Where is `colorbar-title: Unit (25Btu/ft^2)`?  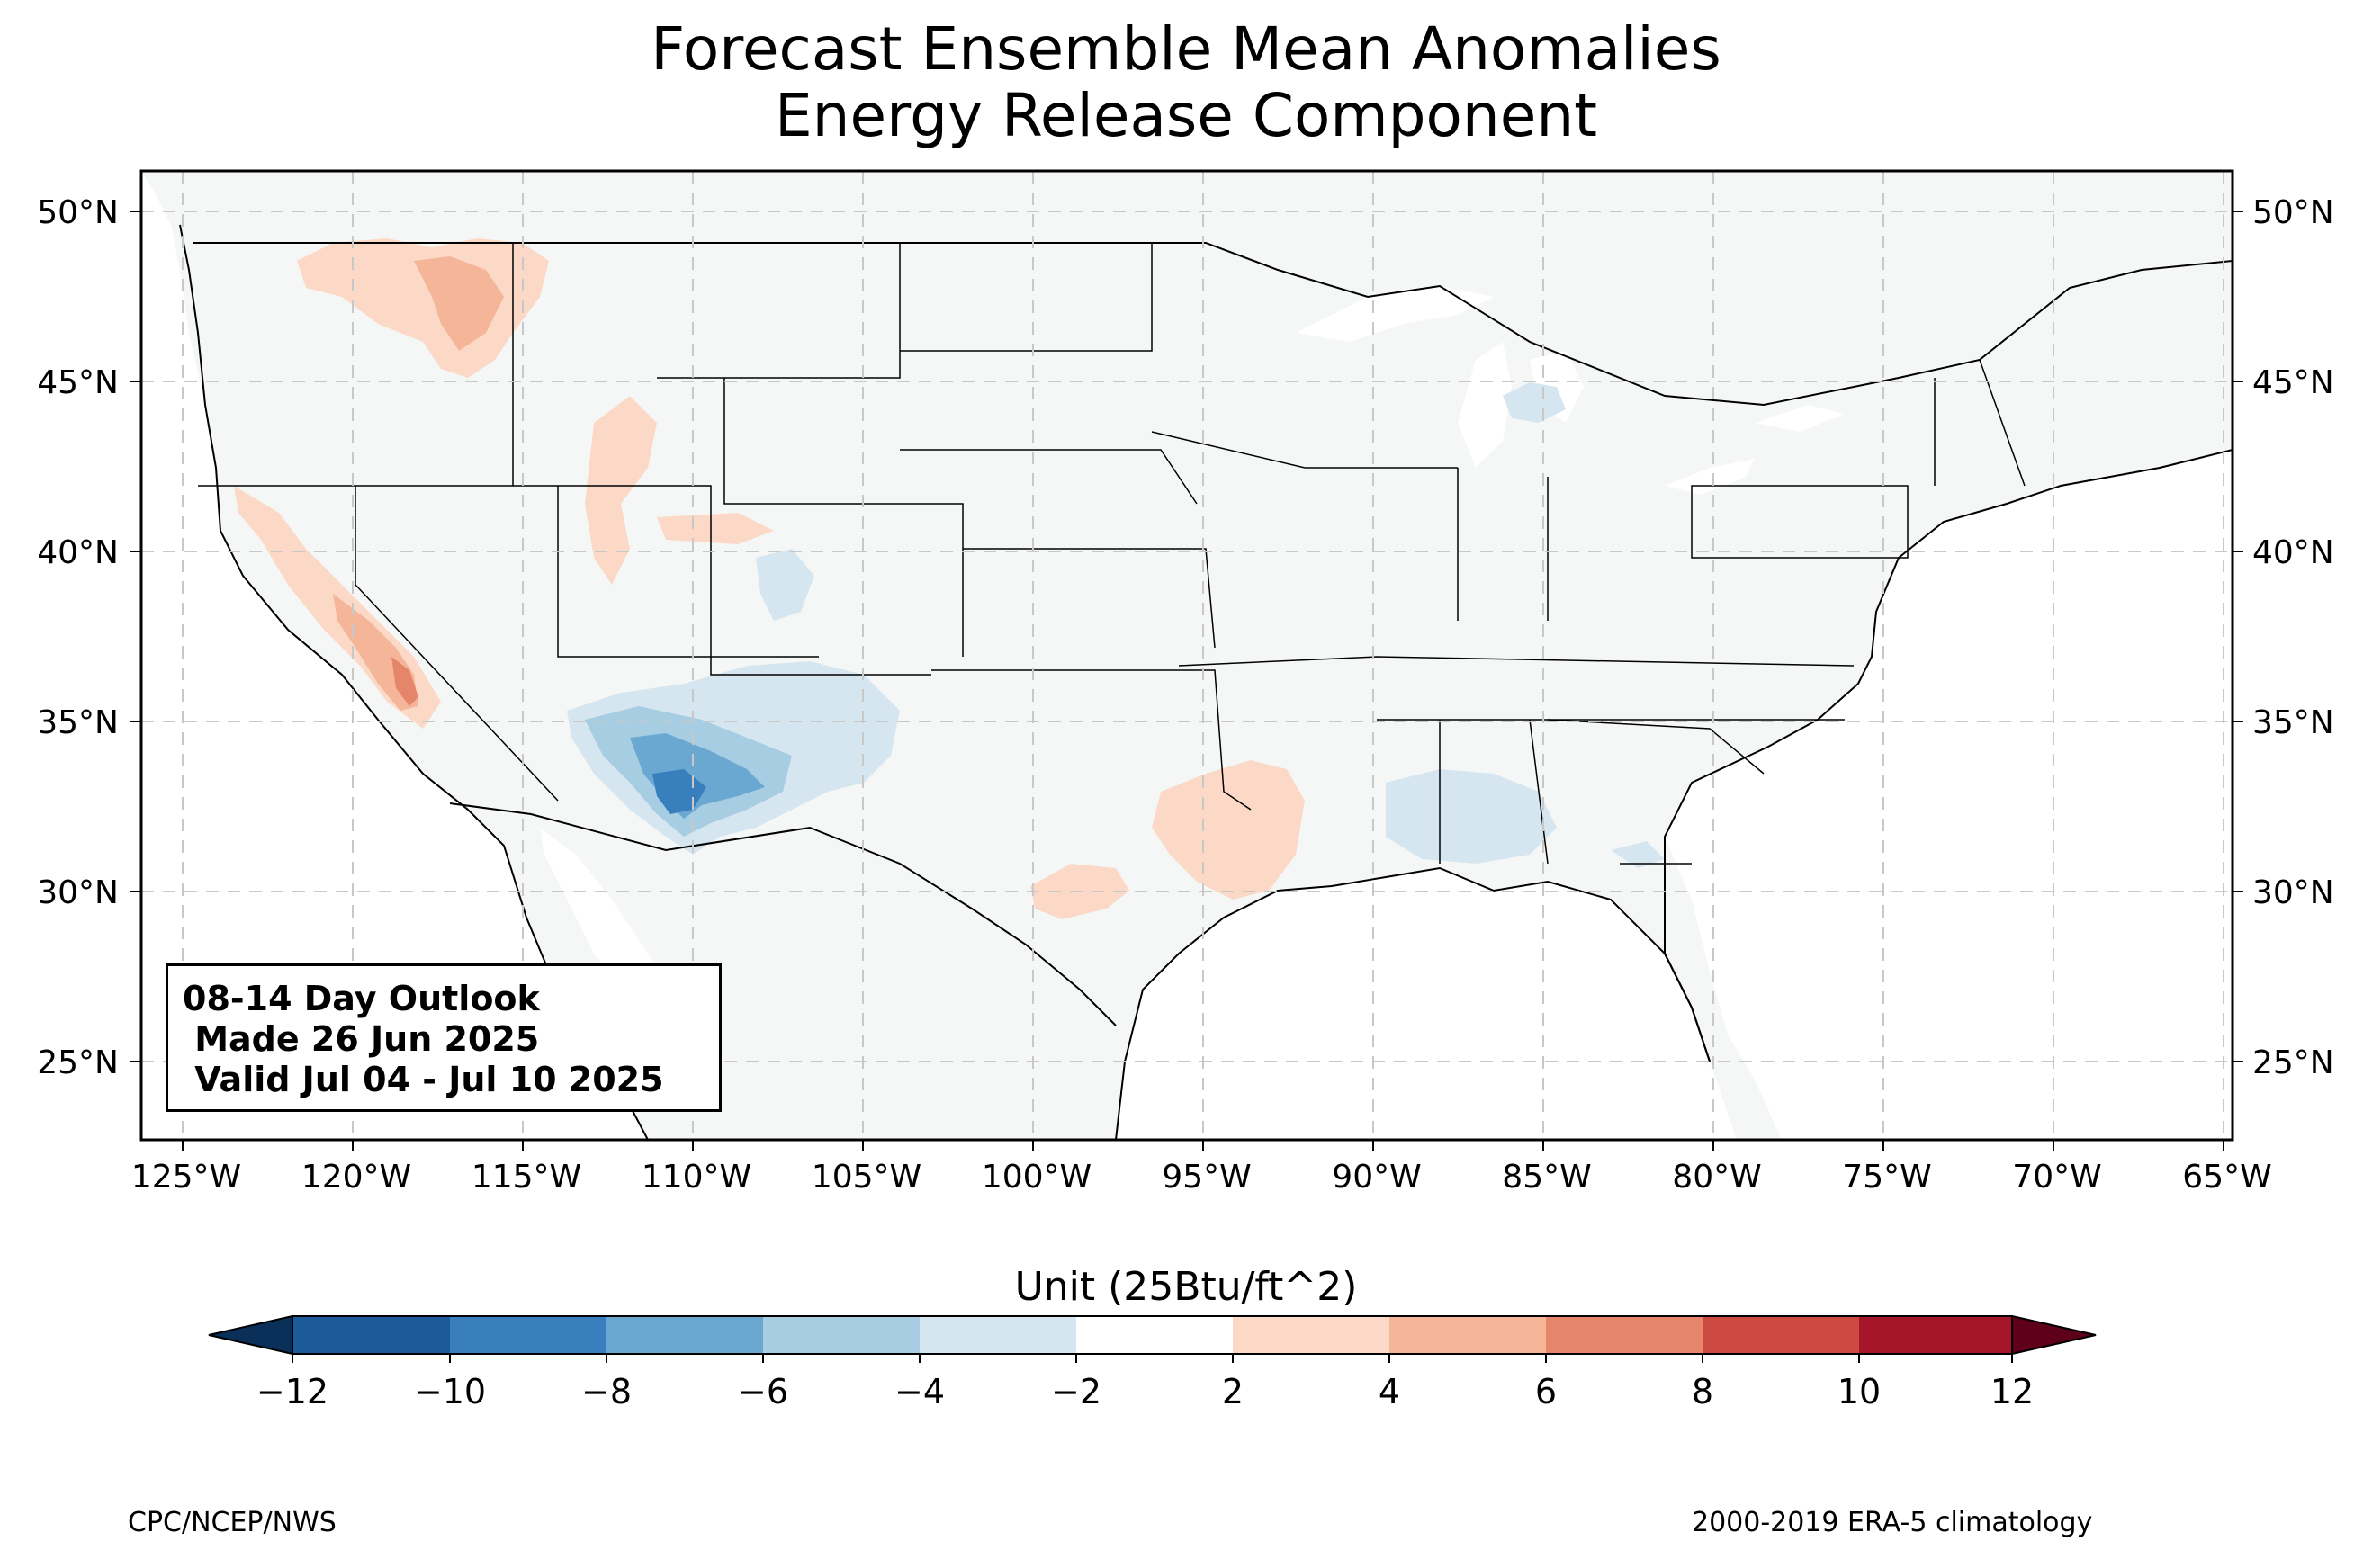
colorbar-title: Unit (25Btu/ft^2) is located at coordinates (1186, 1287).